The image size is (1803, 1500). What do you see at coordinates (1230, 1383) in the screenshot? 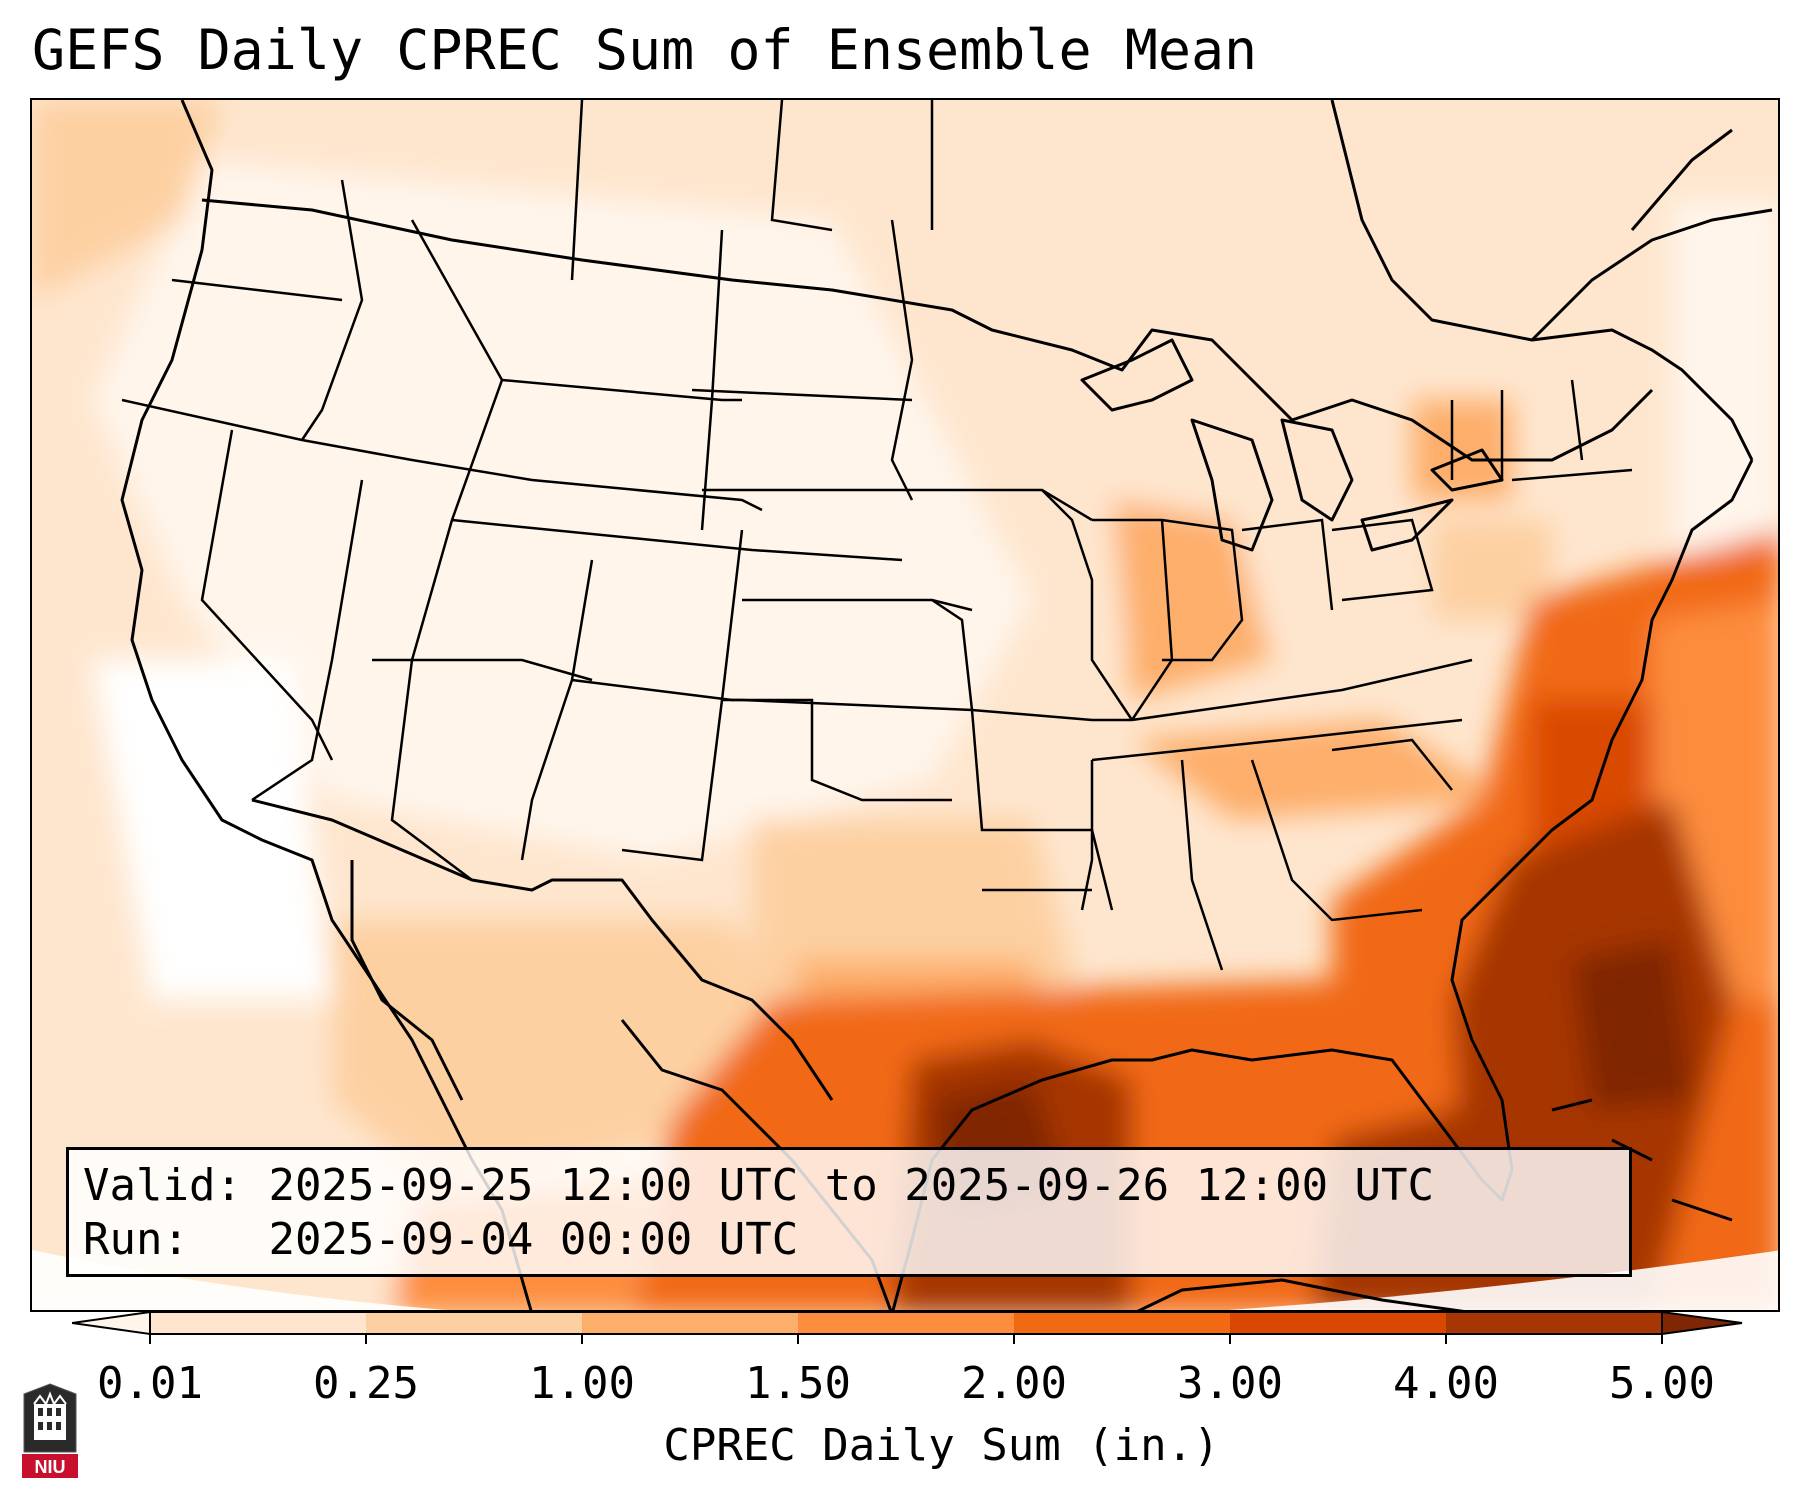
I see `colorbar-tick-5: 3.00` at bounding box center [1230, 1383].